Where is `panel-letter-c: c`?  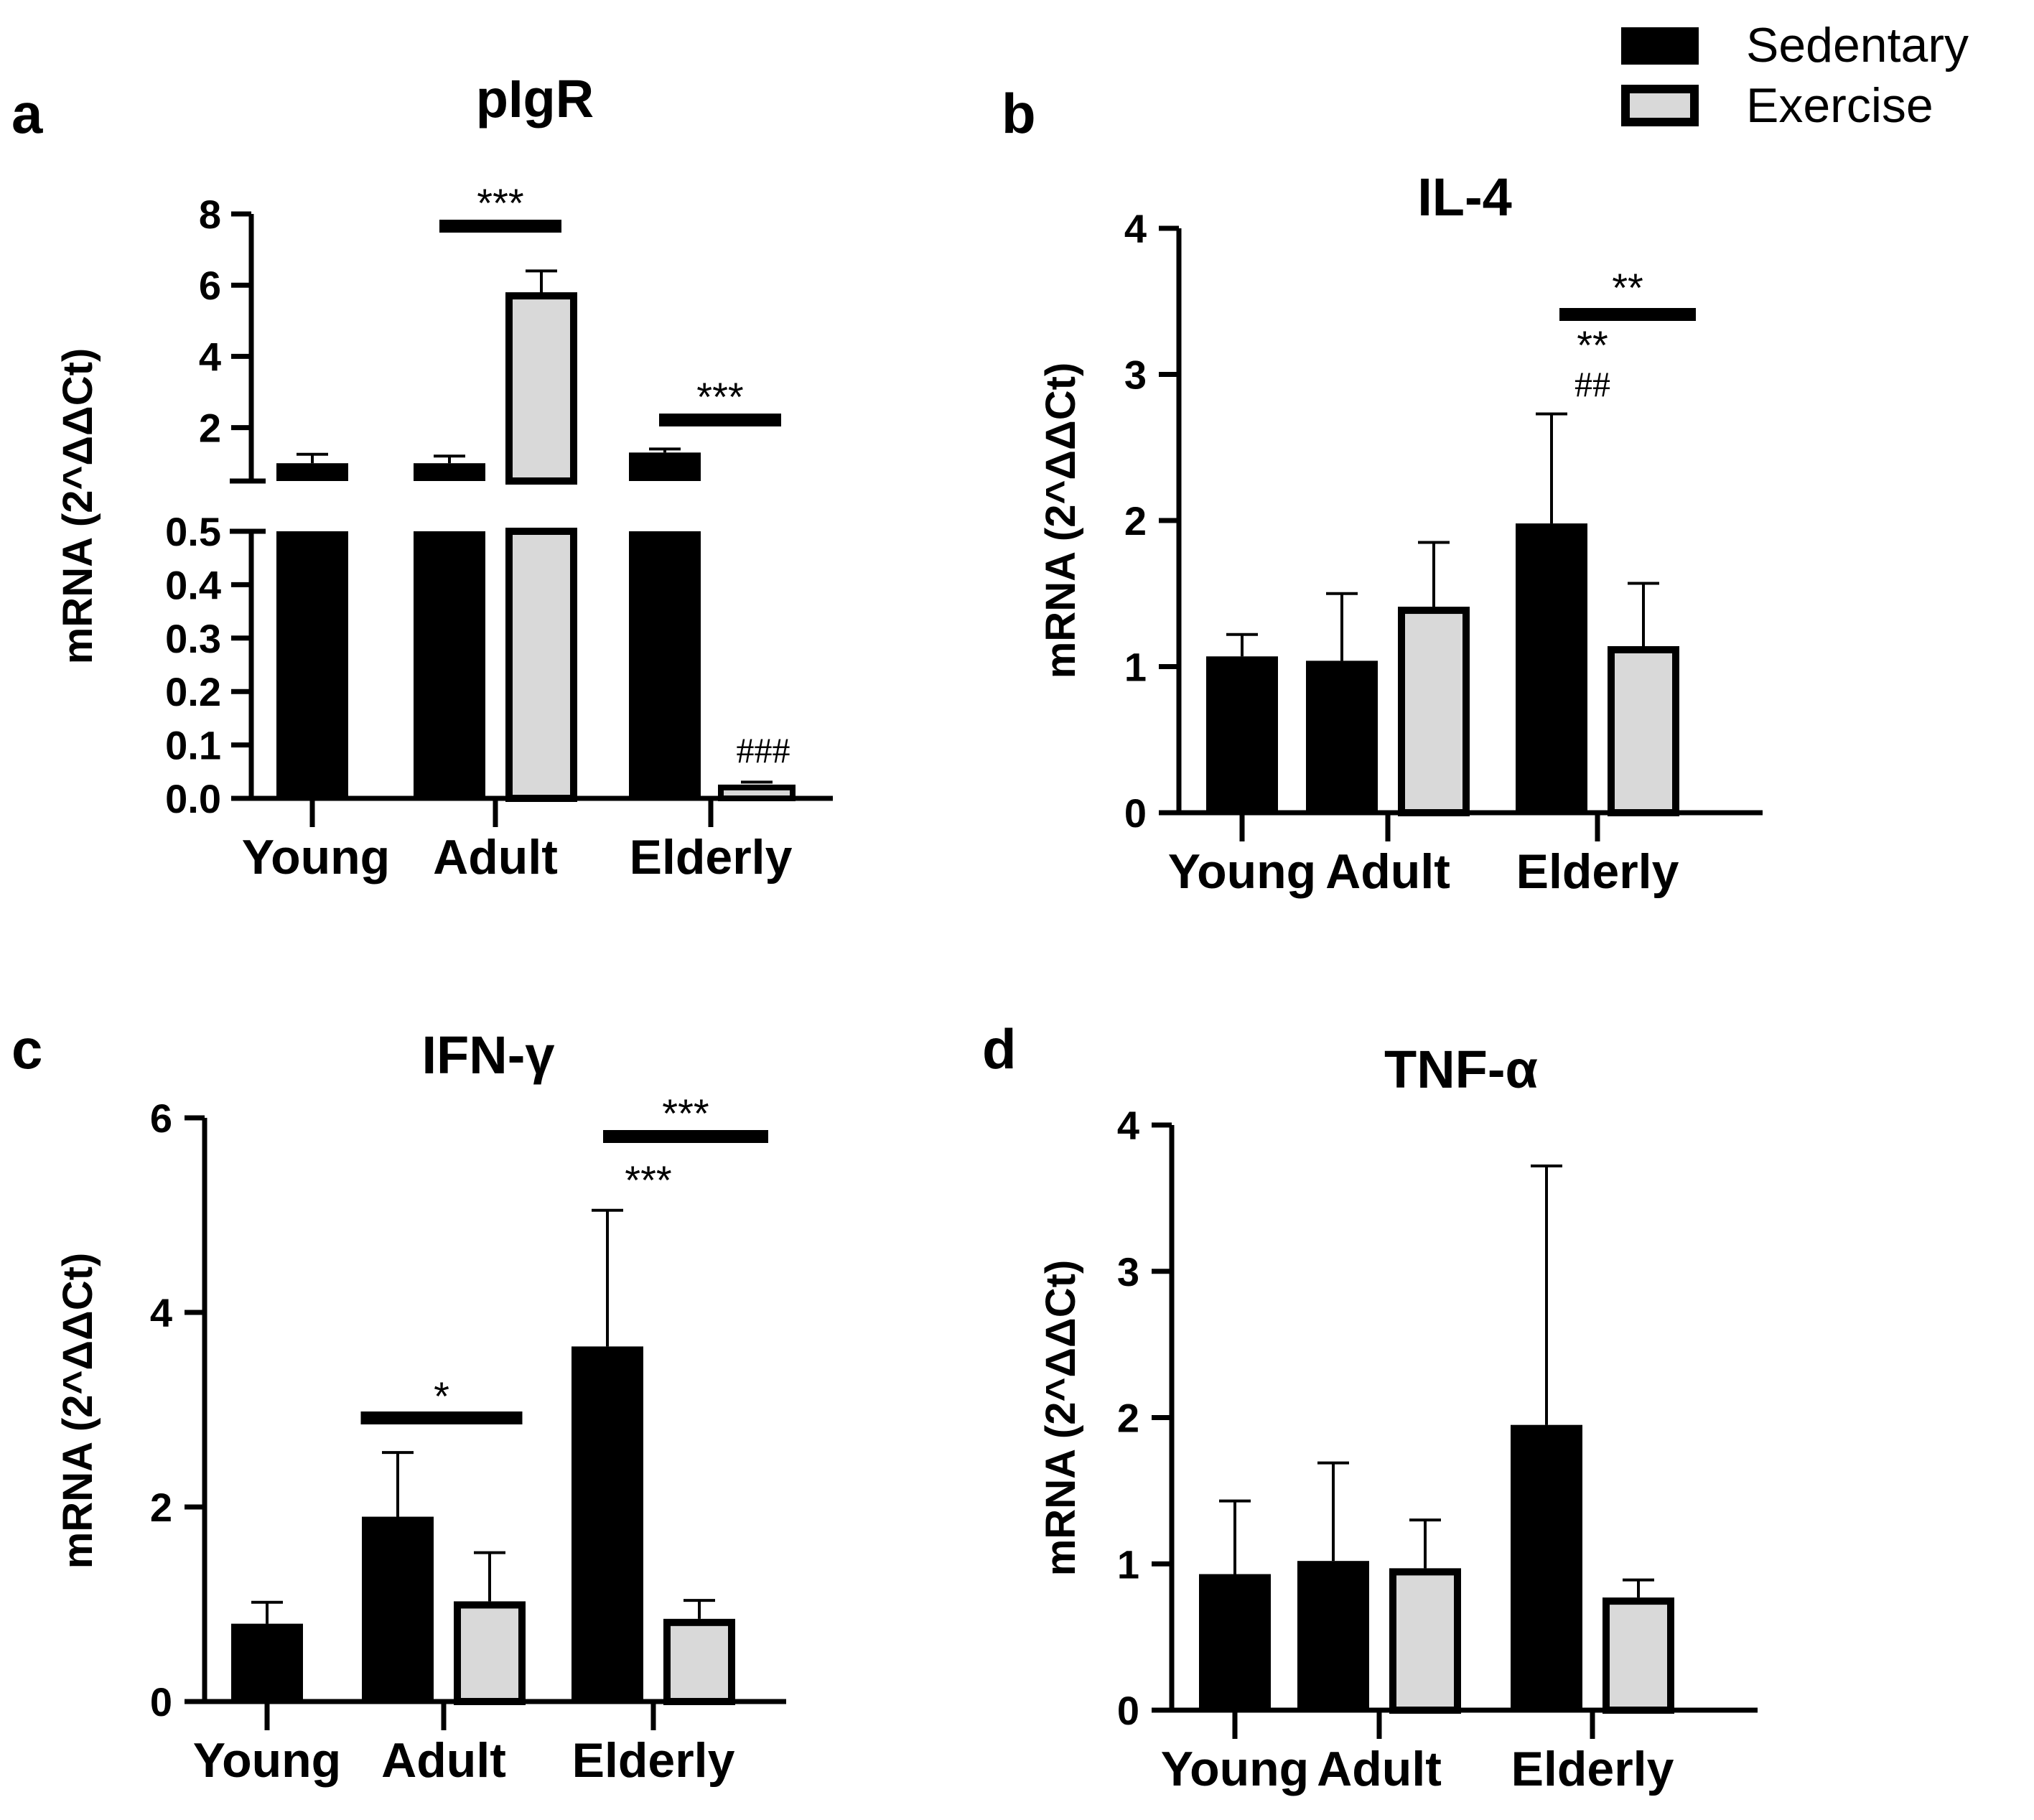
panel-letter-c: c is located at coordinates (26, 1049).